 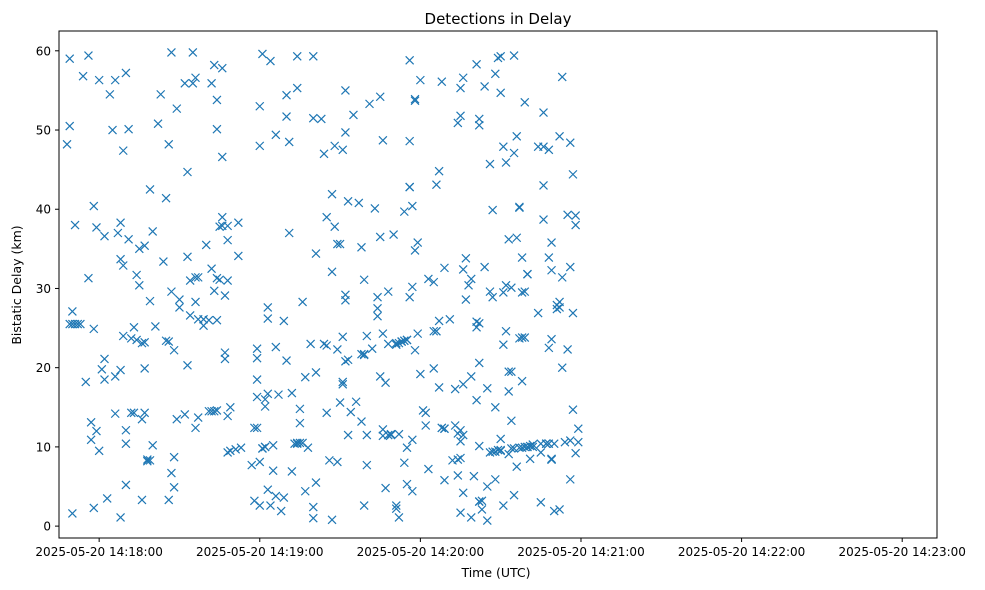 I want to click on y-tick-label: 10, so click(x=43, y=447).